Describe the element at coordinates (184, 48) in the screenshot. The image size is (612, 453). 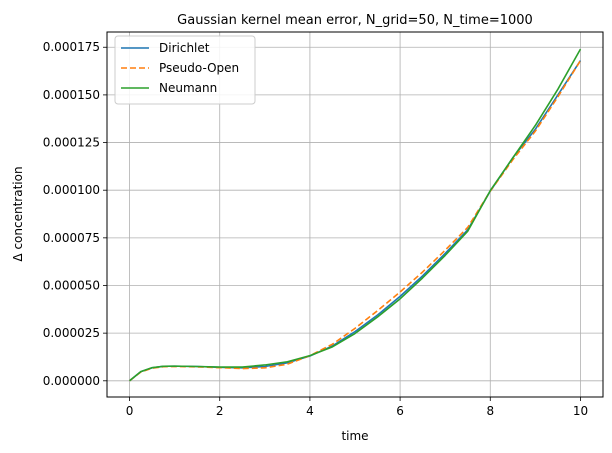
I see `legend-label-dirichlet: Dirichlet` at that location.